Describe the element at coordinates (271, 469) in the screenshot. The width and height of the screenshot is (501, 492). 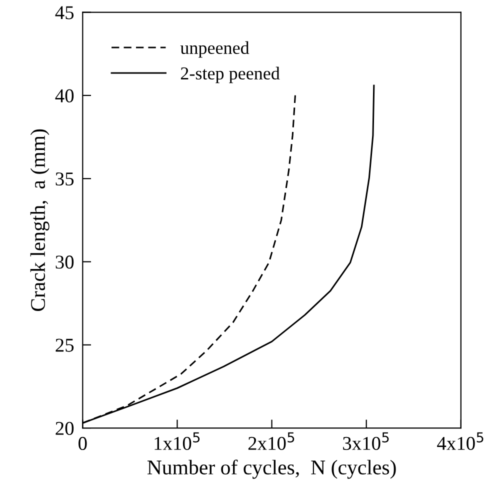
I see `x-axis-title: Number of cycles, N (cycles)` at that location.